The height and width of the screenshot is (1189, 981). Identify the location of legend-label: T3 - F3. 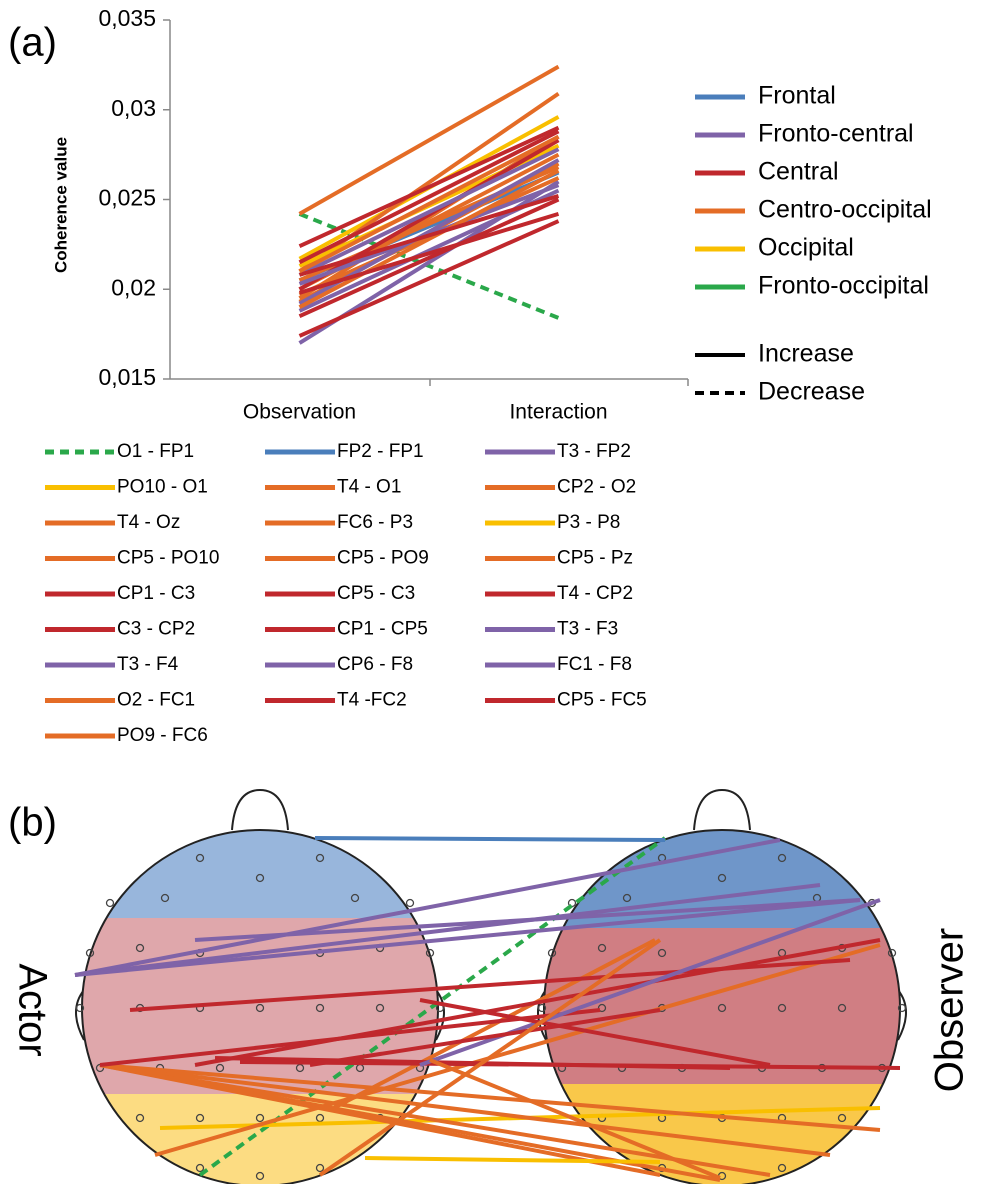
(587, 629).